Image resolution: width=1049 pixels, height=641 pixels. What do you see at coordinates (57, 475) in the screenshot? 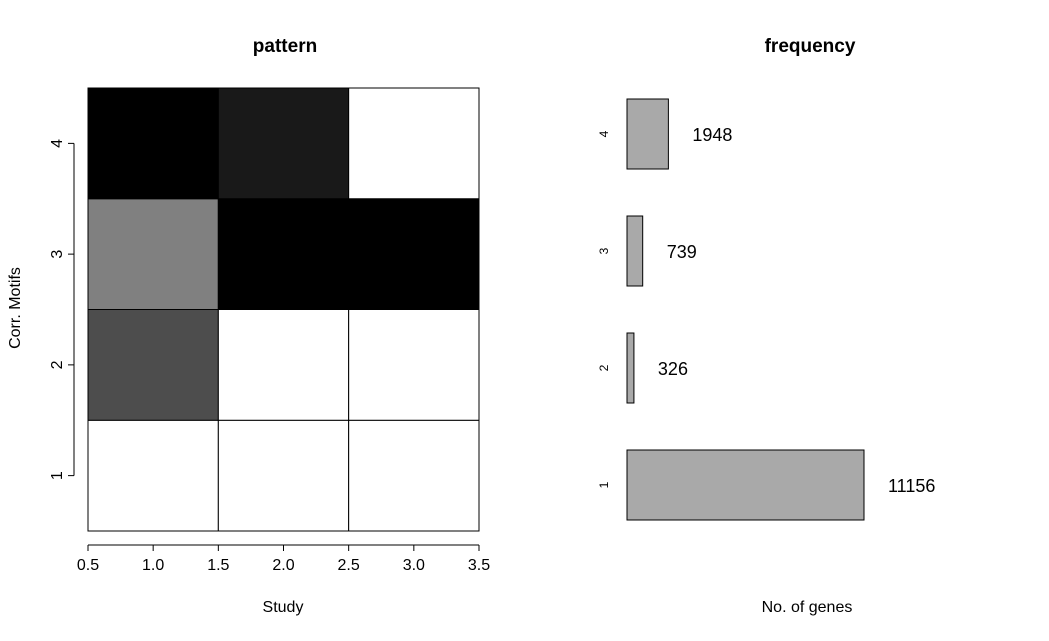
I see `heatmap-y-tick-label: 1` at bounding box center [57, 475].